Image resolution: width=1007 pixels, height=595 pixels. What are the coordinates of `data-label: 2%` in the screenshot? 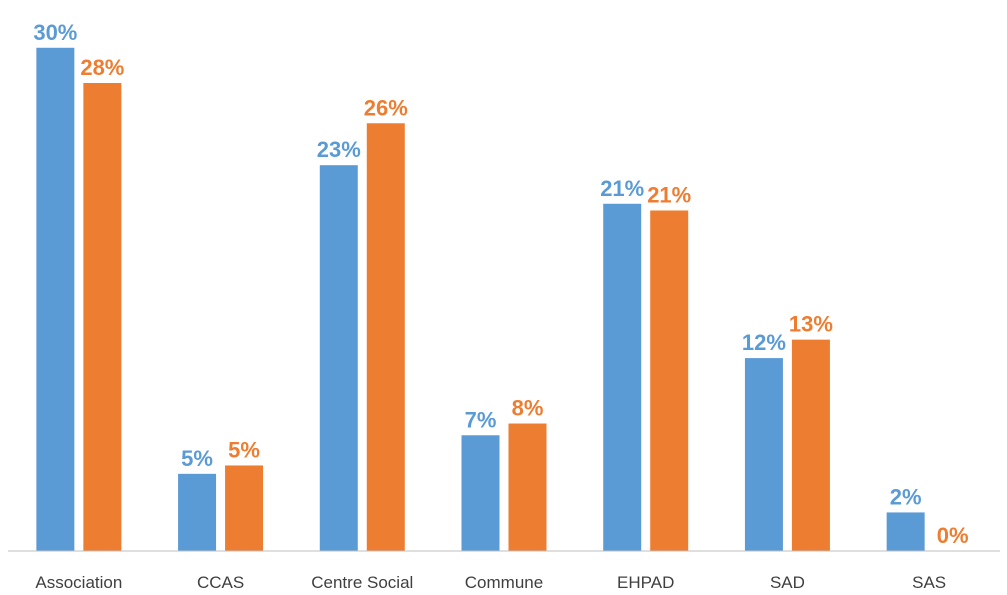 It's located at (906, 496).